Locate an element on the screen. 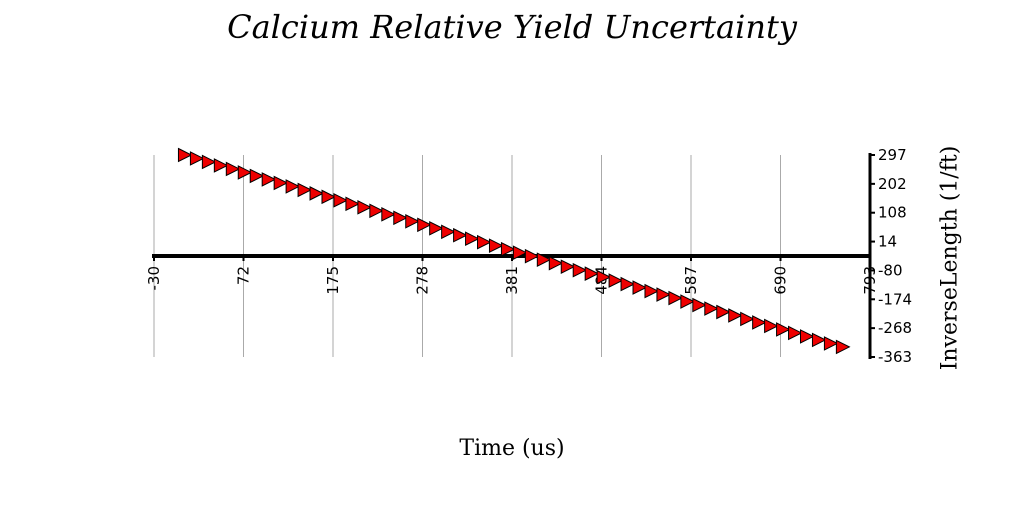 The height and width of the screenshot is (512, 1024). y-tick-label: -80 is located at coordinates (890, 270).